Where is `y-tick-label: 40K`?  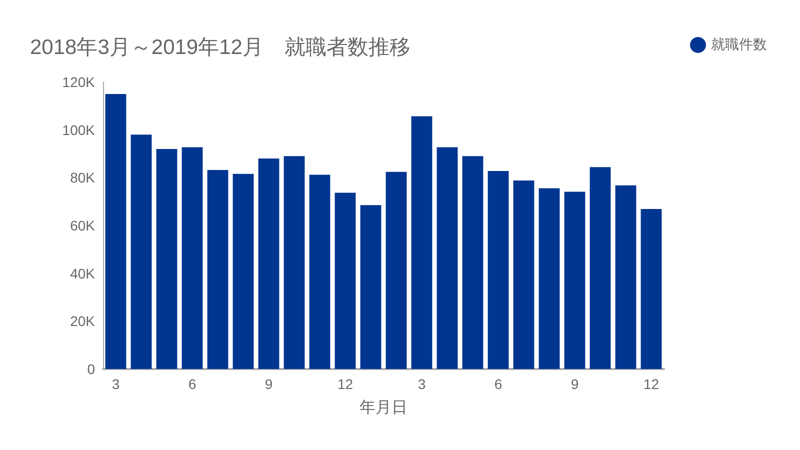
y-tick-label: 40K is located at coordinates (83, 273).